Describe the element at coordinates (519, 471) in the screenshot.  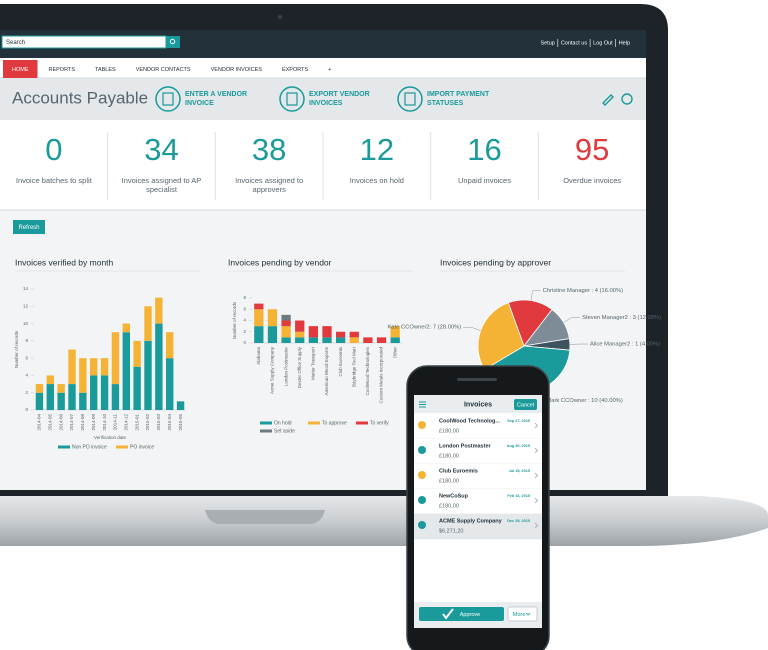
I see `item-date: Jul 15, 2015` at that location.